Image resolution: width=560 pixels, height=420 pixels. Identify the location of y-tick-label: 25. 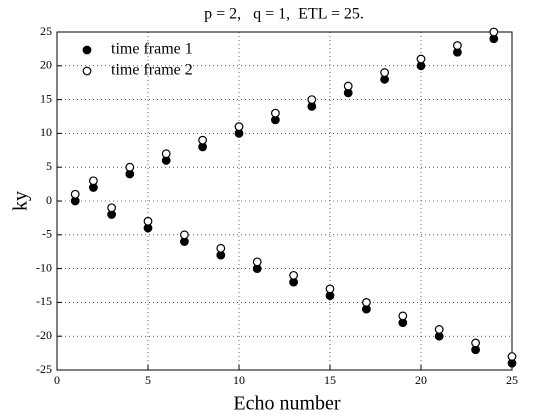
(46, 31).